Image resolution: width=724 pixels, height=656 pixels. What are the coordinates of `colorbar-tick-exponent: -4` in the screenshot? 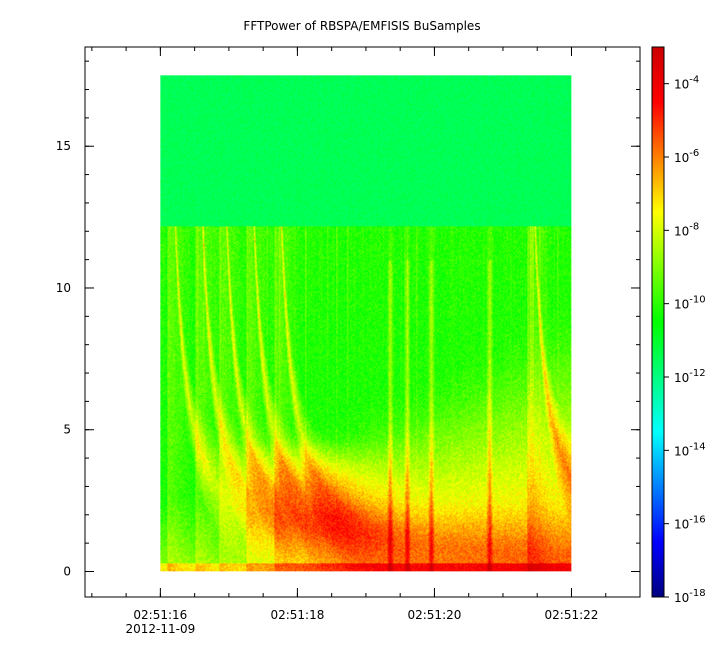 It's located at (694, 80).